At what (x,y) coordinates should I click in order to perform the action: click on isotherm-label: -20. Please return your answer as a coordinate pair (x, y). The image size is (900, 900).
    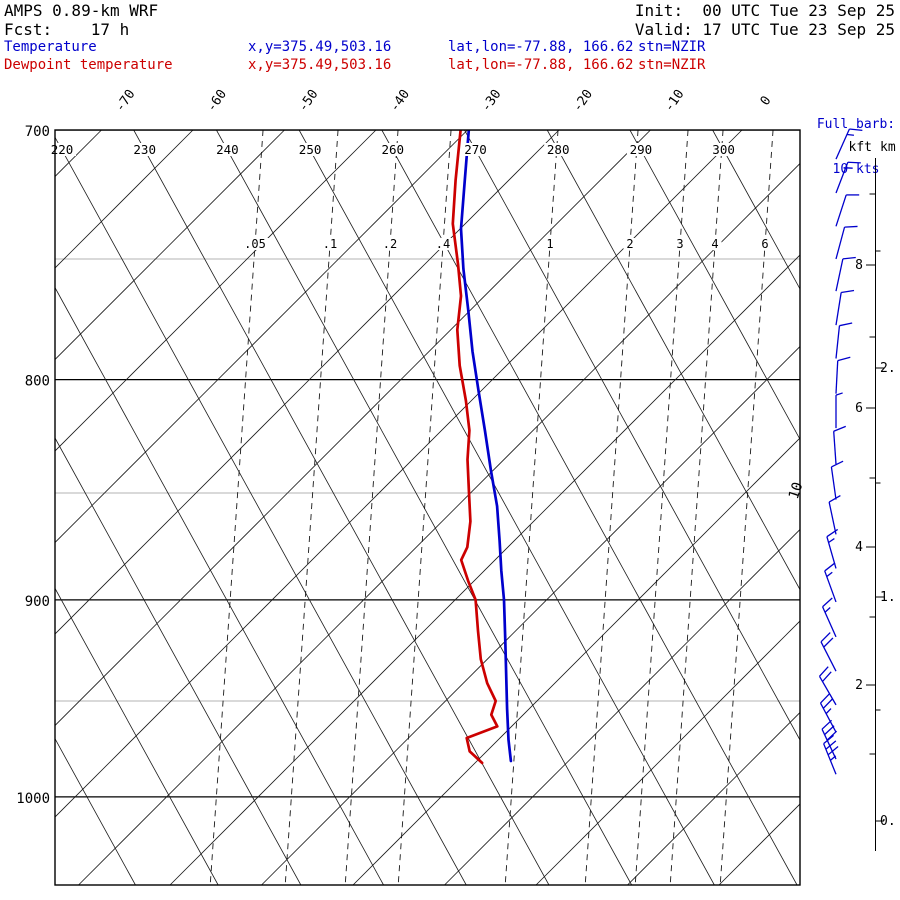
    Looking at the image, I should click on (583, 101).